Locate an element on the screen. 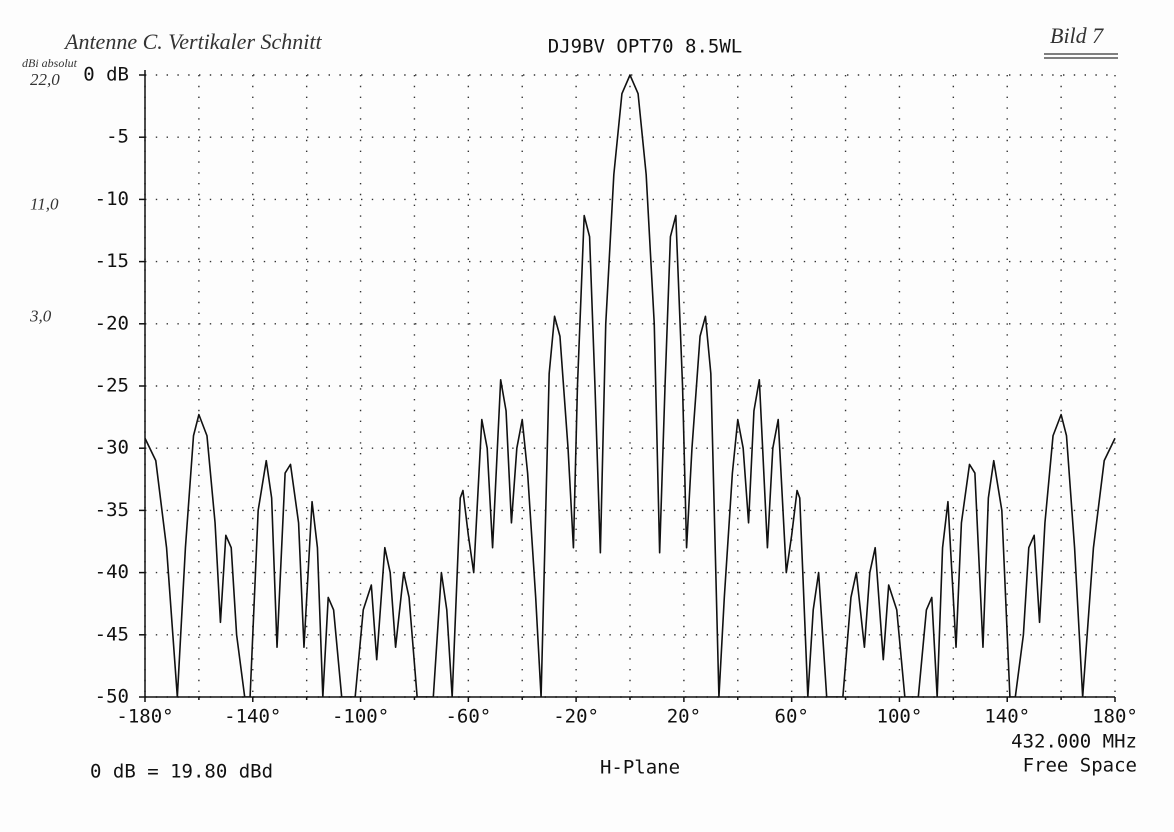 Image resolution: width=1174 pixels, height=832 pixels. handwritten-mark: 22,0 is located at coordinates (45, 79).